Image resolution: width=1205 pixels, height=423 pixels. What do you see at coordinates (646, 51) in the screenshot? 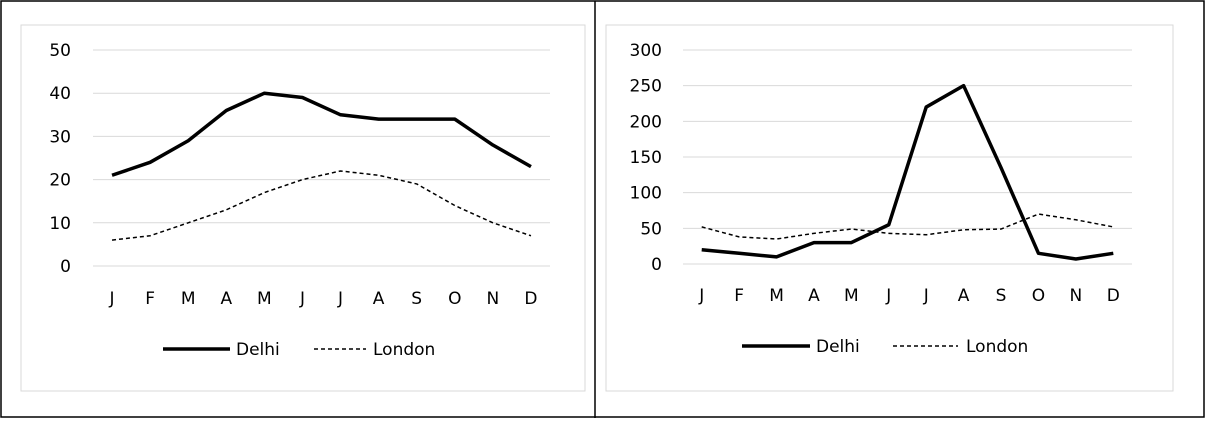
I see `y-tick-label: 300` at bounding box center [646, 51].